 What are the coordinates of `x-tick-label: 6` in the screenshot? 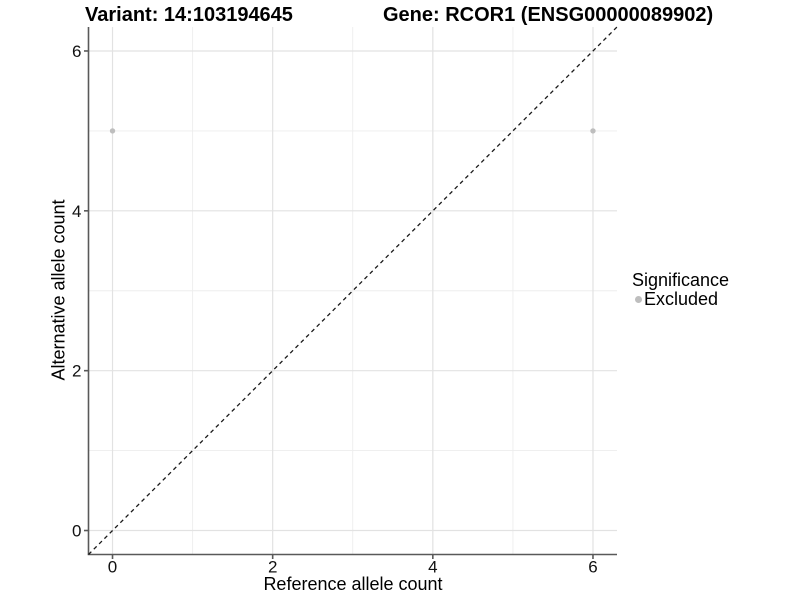 It's located at (592, 567).